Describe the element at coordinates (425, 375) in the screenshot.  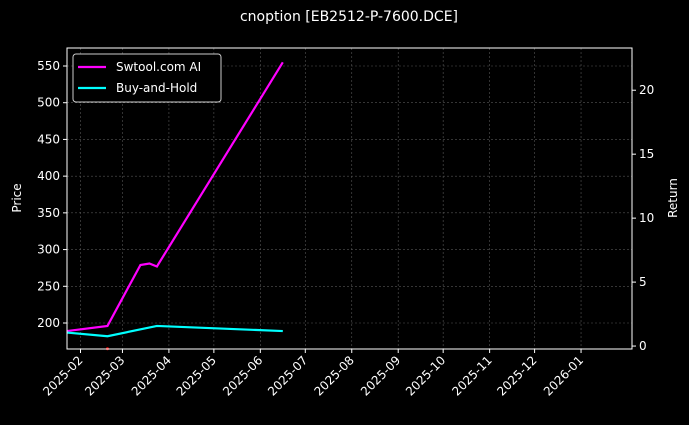
I see `x-tick-label: 2025-10` at that location.